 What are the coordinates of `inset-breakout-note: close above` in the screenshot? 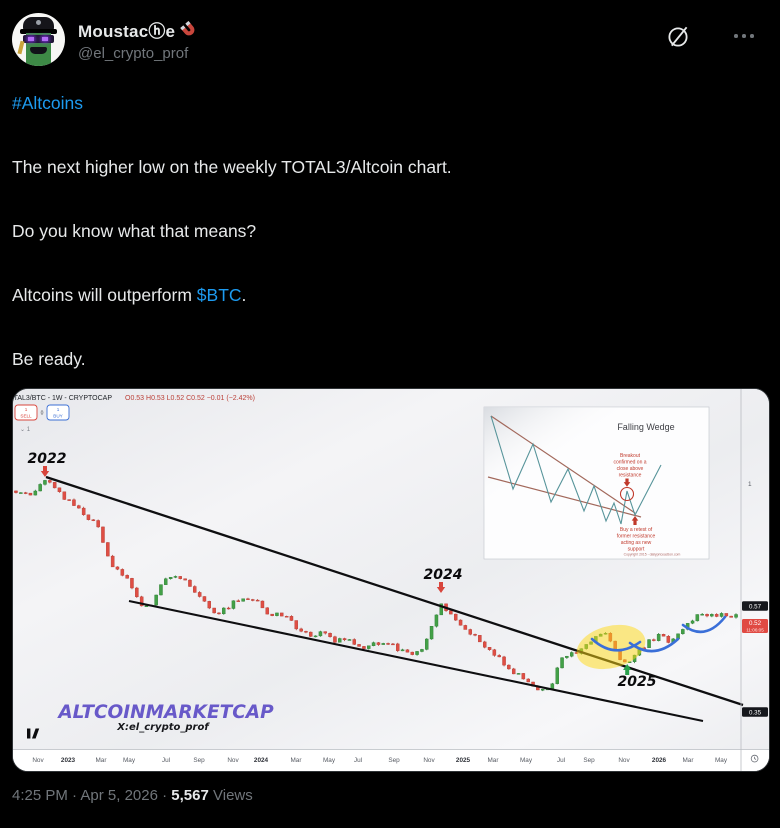 It's located at (630, 469).